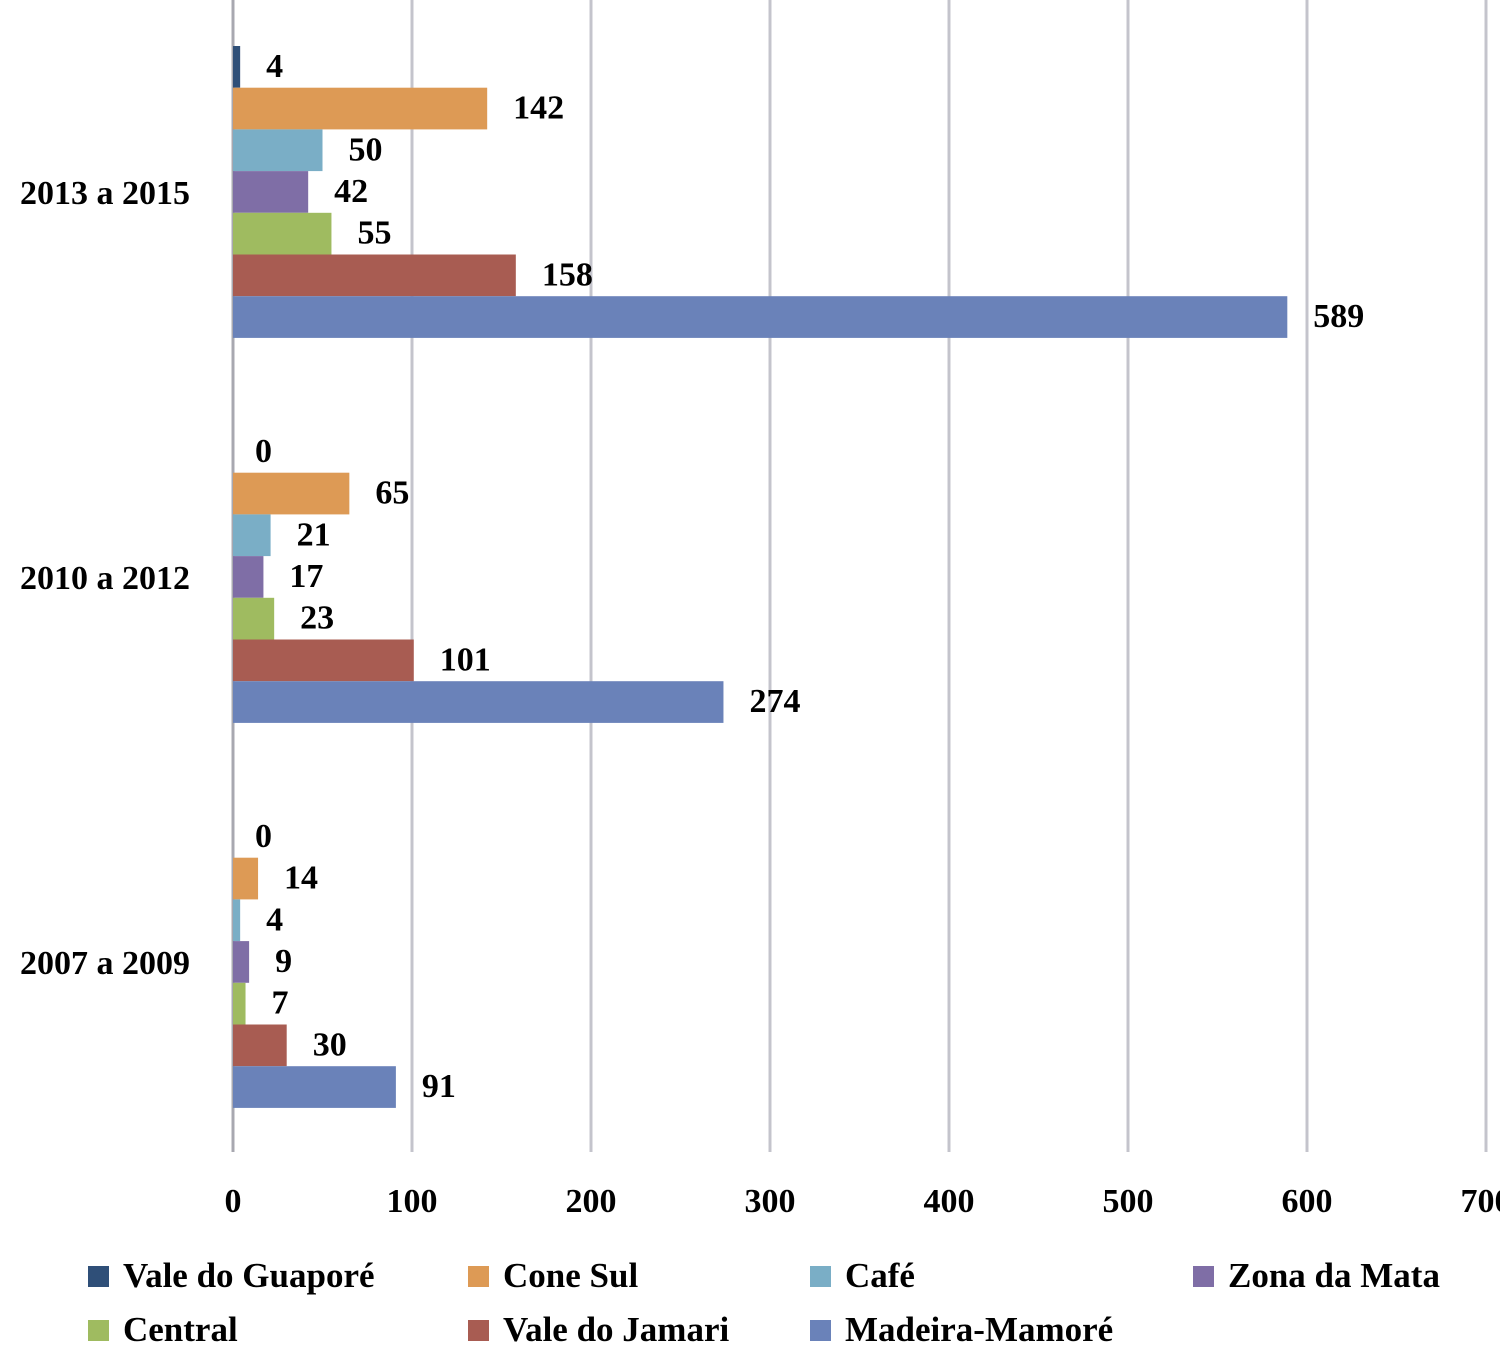 The height and width of the screenshot is (1352, 1500). I want to click on legend-label: Central, so click(180, 1330).